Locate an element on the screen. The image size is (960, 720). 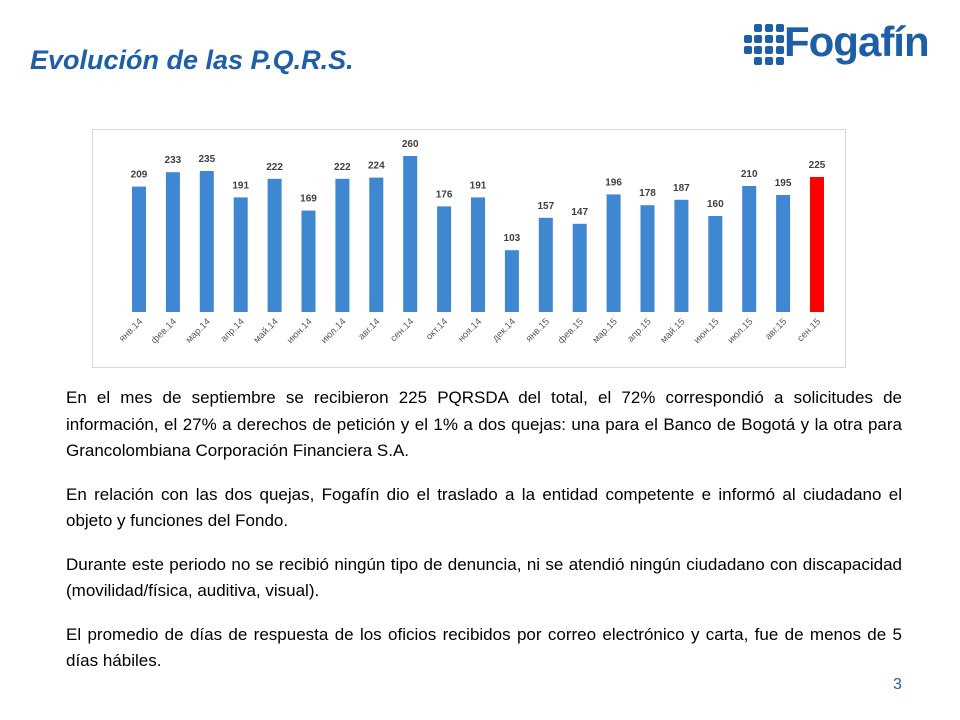
data-label-май.14: 222 is located at coordinates (274, 167).